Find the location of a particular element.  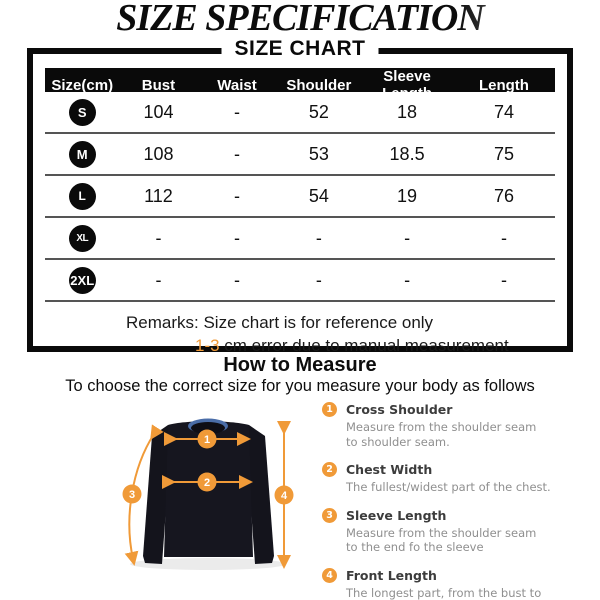

shirt-measure-diagram: 1 2 3 4 is located at coordinates (208, 494).